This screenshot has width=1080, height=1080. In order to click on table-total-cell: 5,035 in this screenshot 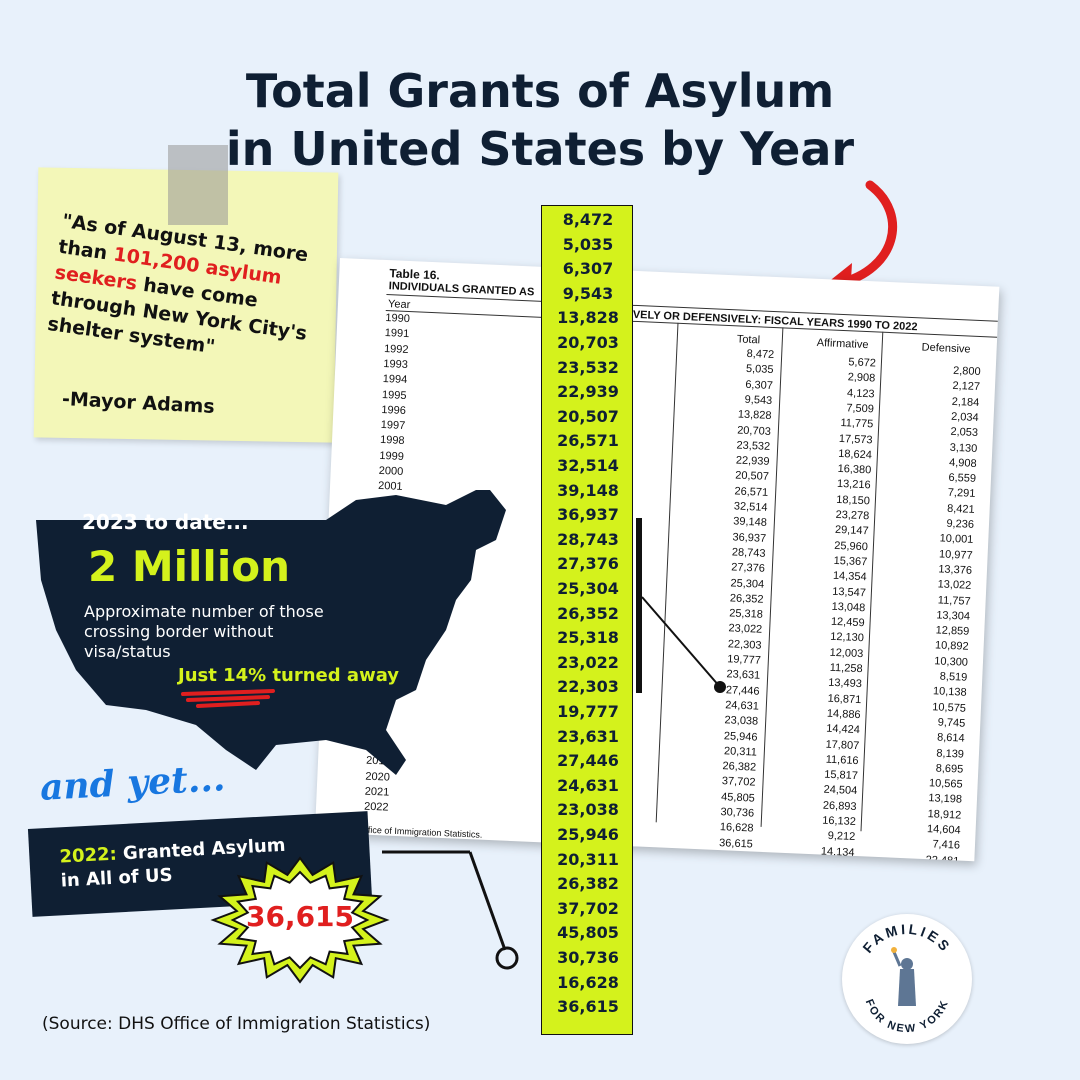, I will do `click(759, 370)`.